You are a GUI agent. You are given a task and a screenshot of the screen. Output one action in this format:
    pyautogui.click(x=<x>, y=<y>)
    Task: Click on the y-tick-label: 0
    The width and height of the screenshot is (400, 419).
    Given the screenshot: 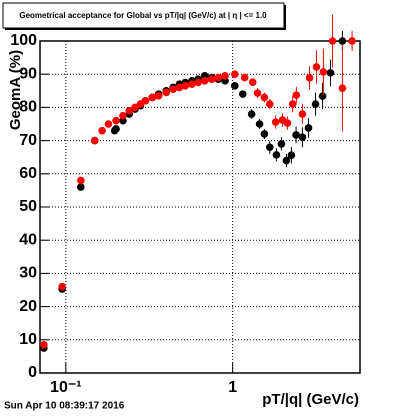 What is the action you would take?
    pyautogui.click(x=32, y=372)
    